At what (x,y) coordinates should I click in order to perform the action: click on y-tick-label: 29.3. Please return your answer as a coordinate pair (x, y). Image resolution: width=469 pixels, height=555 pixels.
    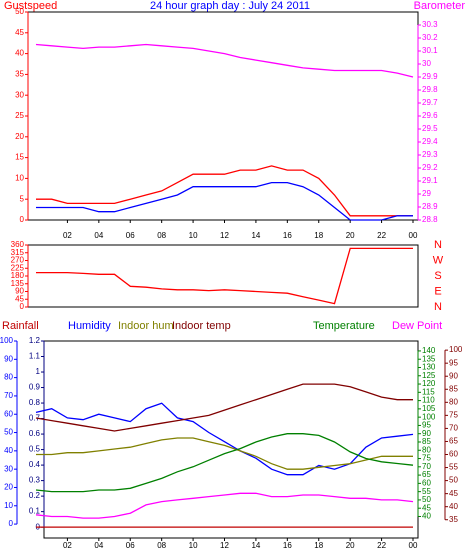
    Looking at the image, I should click on (430, 154).